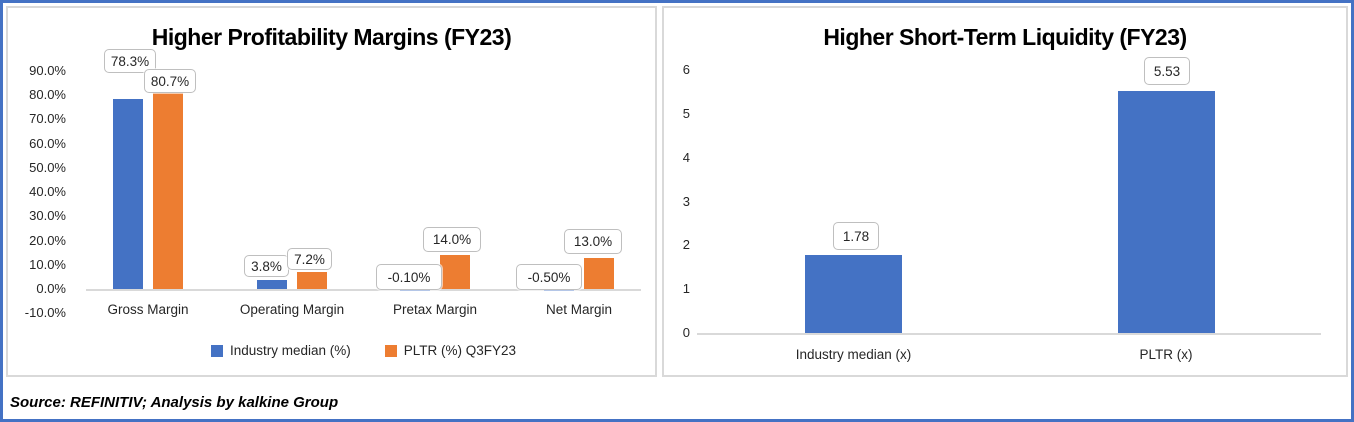 The image size is (1354, 422). Describe the element at coordinates (47, 192) in the screenshot. I see `y-axis-tick-label: 40.0%` at that location.